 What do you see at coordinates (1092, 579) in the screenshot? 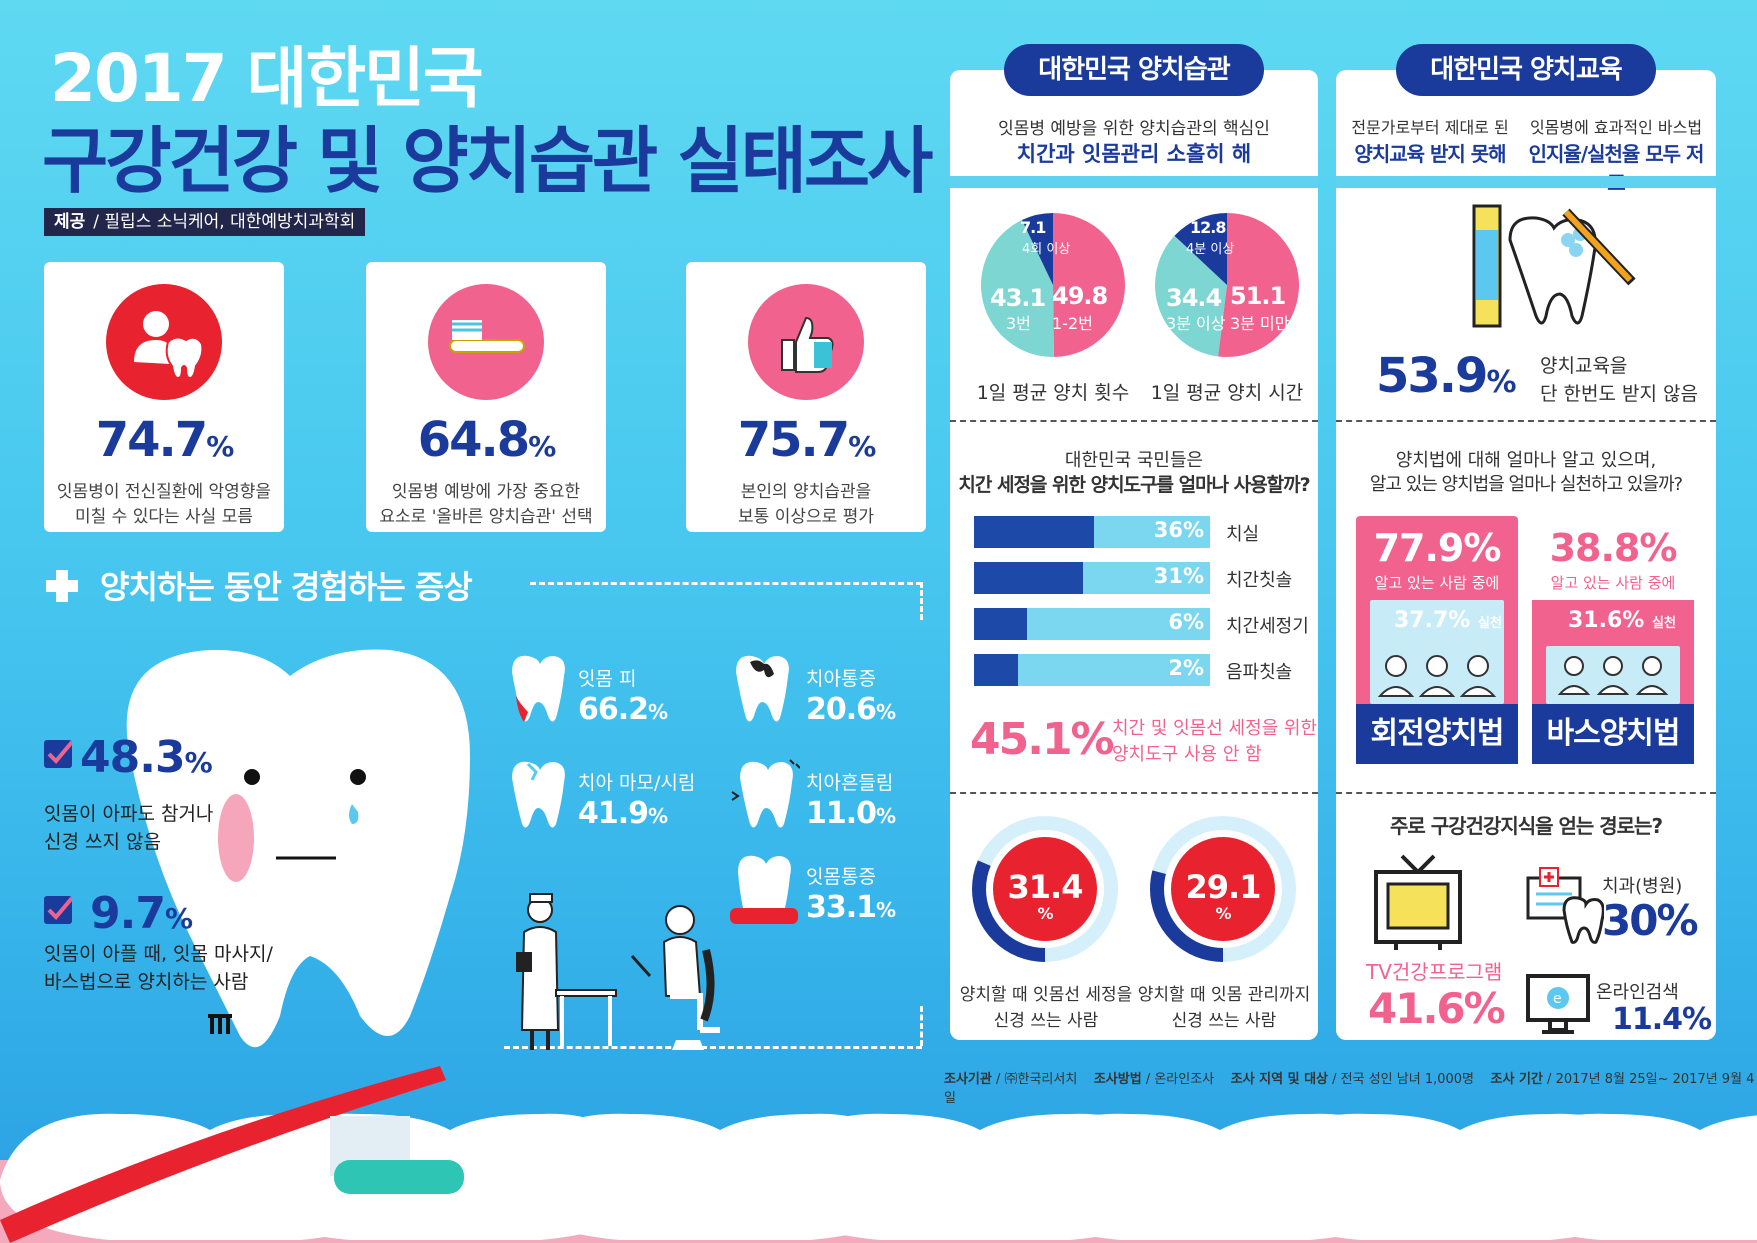
I see `tool-bar-2: 31%` at bounding box center [1092, 579].